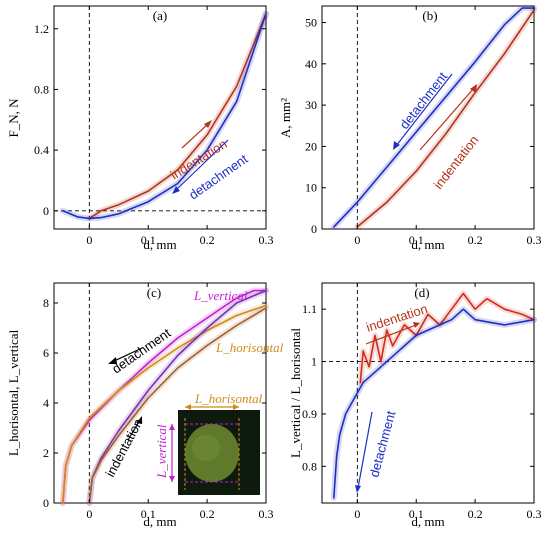  Describe the element at coordinates (206, 448) in the screenshot. I see `inset-specimen-highlight` at that location.